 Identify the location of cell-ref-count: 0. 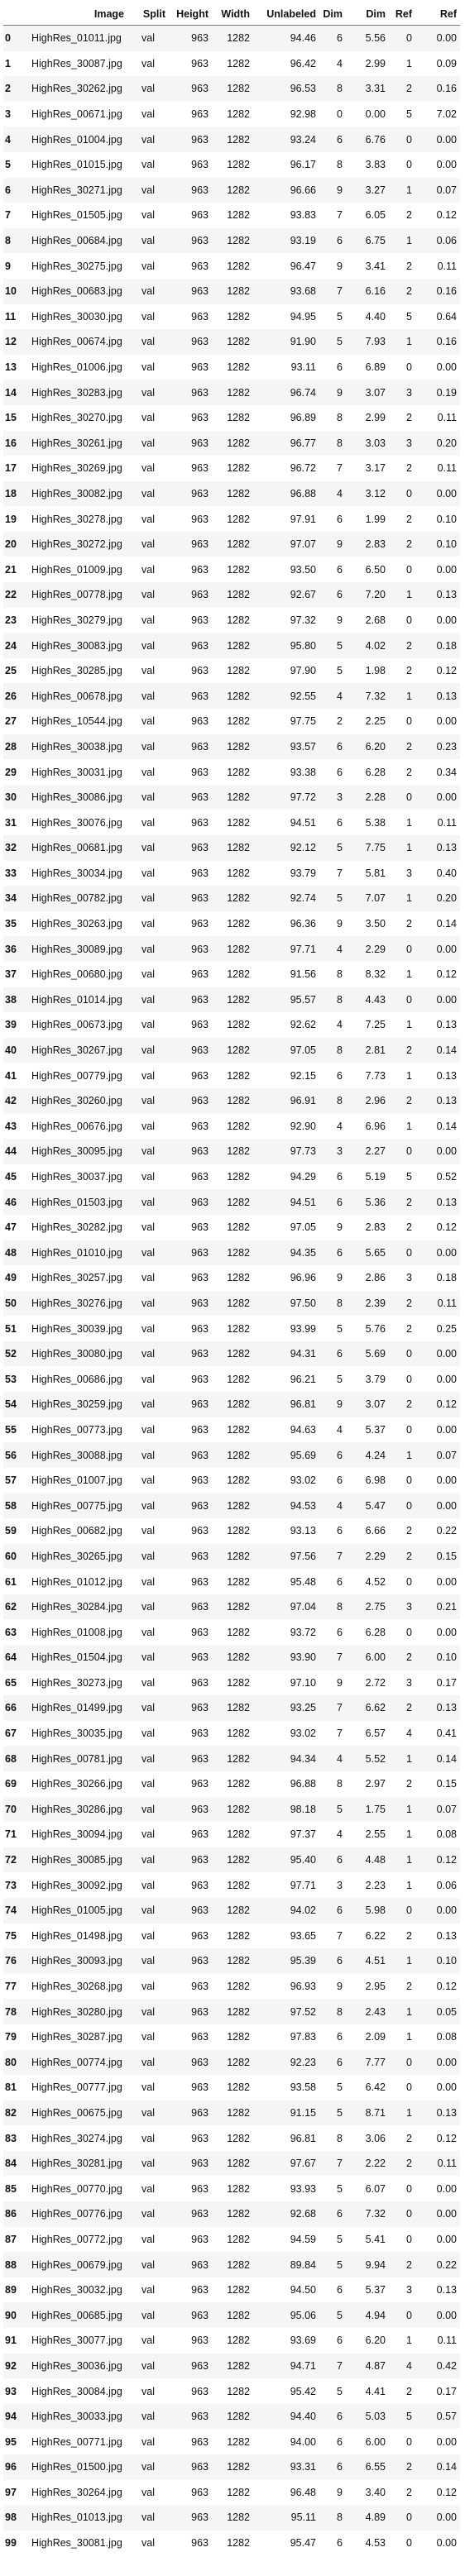
(402, 38).